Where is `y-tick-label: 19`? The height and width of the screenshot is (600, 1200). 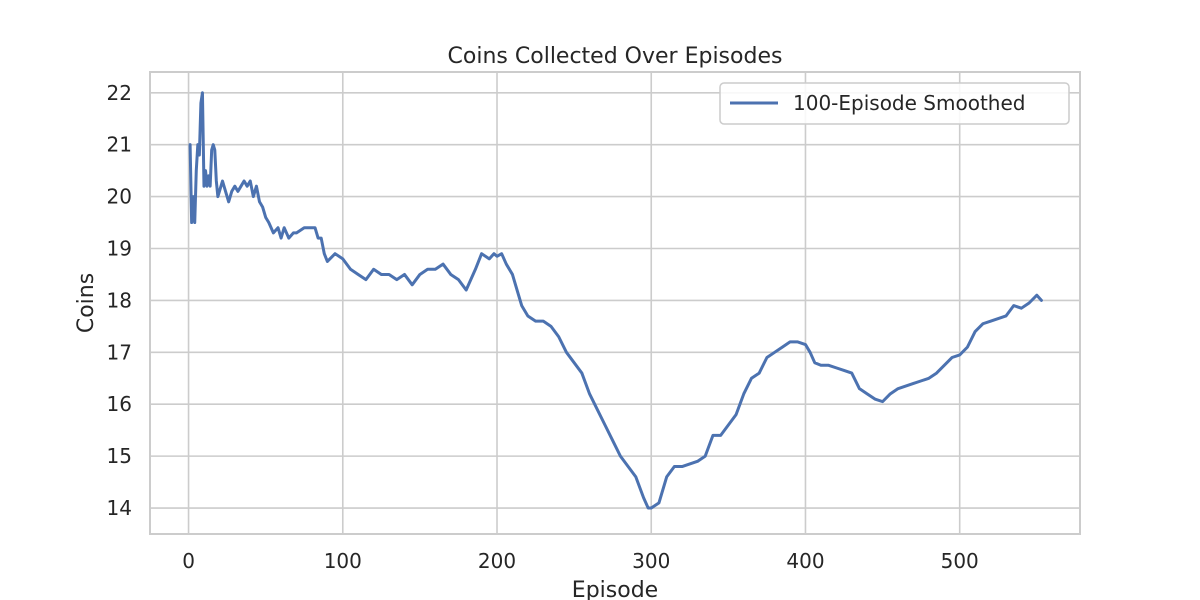 y-tick-label: 19 is located at coordinates (119, 248).